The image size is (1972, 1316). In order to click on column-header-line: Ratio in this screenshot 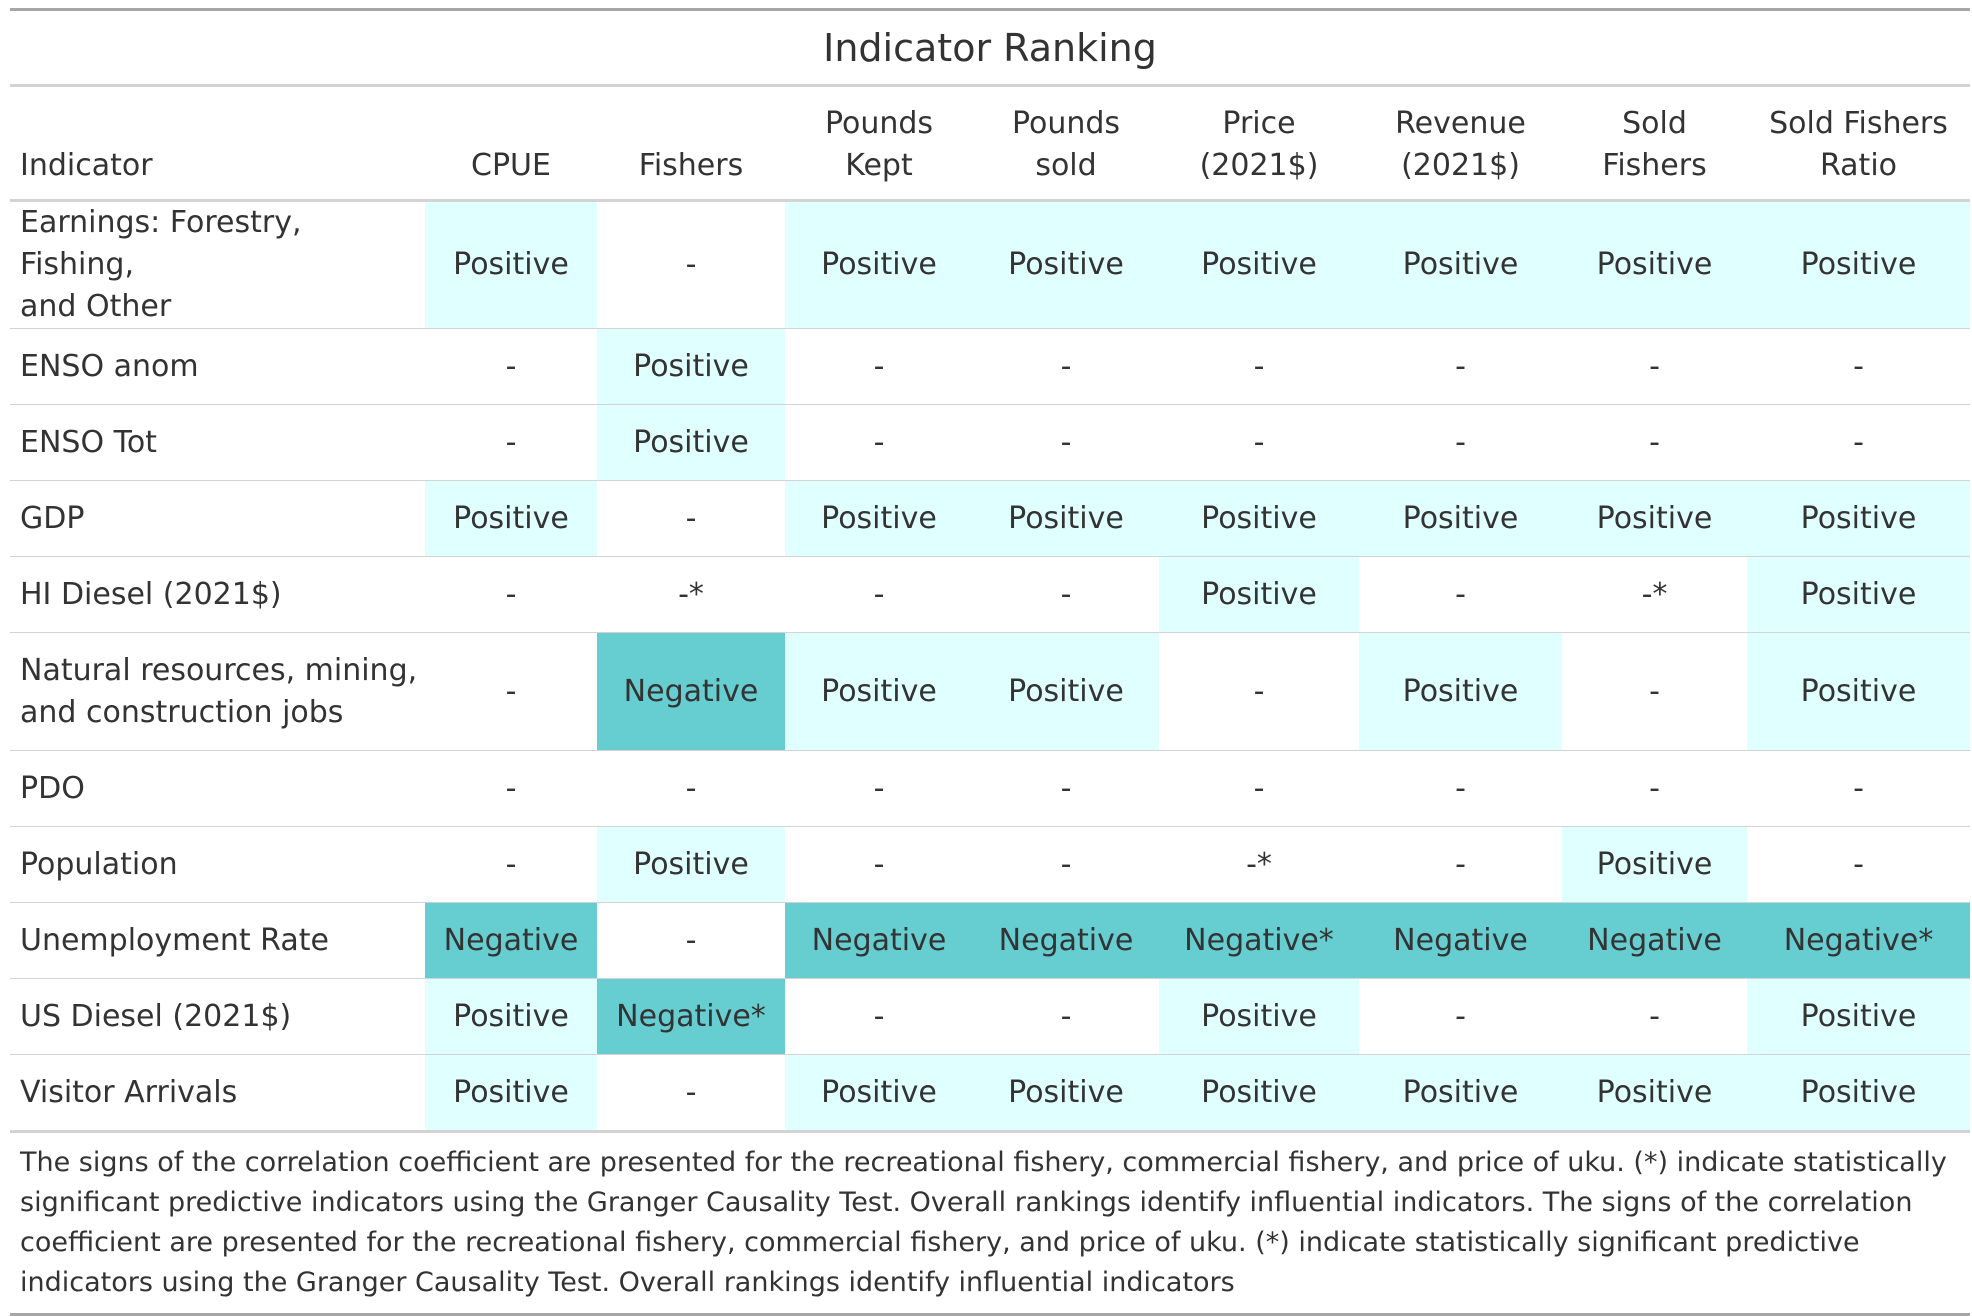, I will do `click(1858, 165)`.